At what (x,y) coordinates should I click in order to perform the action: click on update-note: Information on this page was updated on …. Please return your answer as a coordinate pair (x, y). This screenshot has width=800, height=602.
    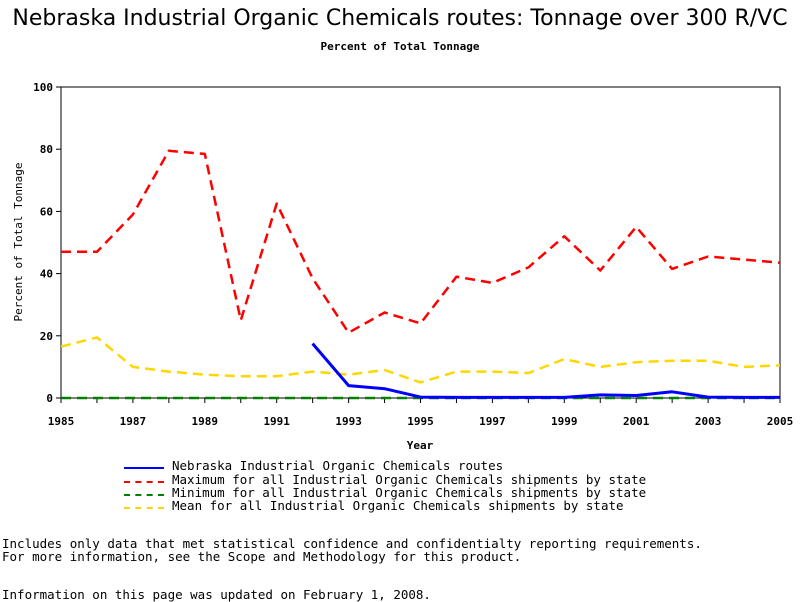
    Looking at the image, I should click on (216, 594).